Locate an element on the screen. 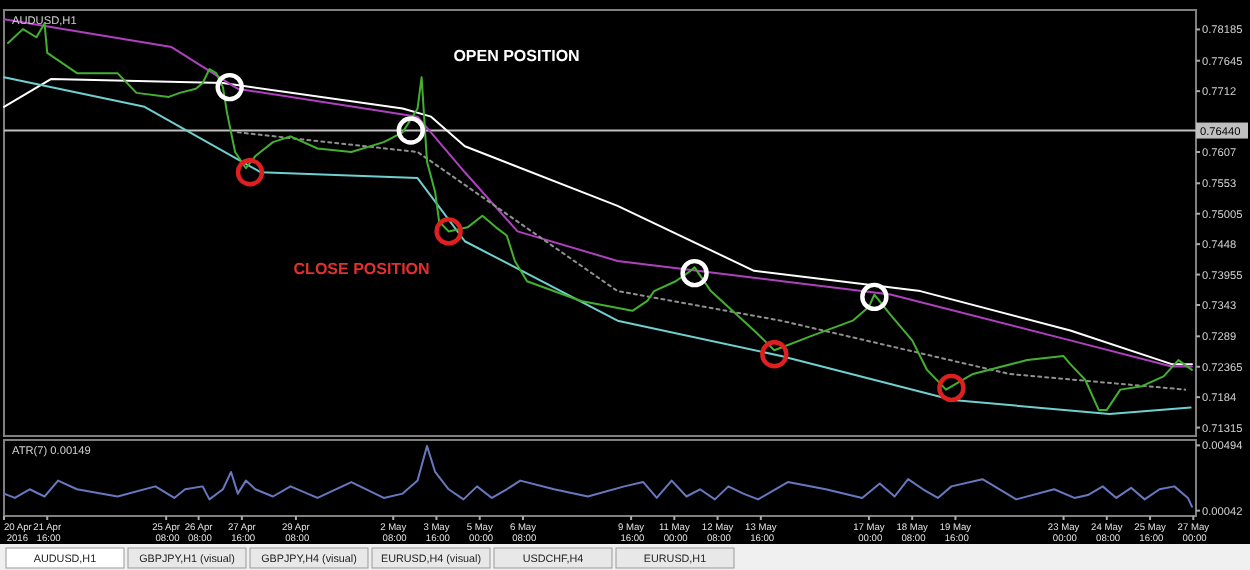 Image resolution: width=1250 pixels, height=570 pixels. line-series is located at coordinates (598, 476).